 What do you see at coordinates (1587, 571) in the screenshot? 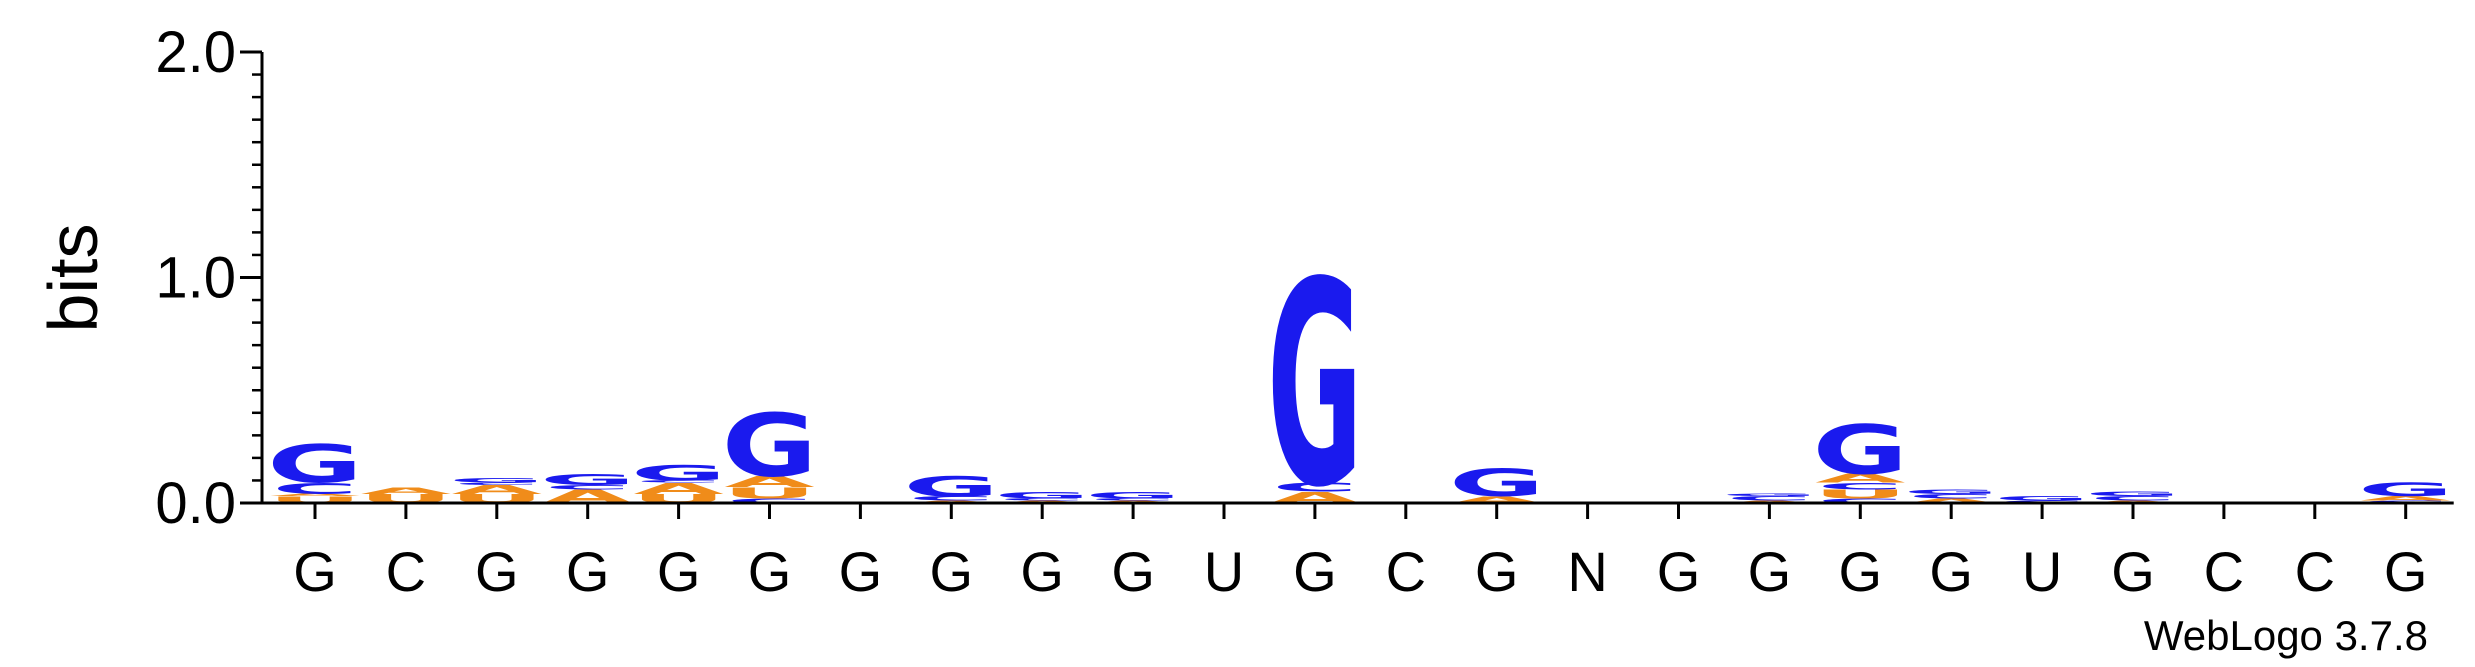
I see `x-tick-label: N` at bounding box center [1587, 571].